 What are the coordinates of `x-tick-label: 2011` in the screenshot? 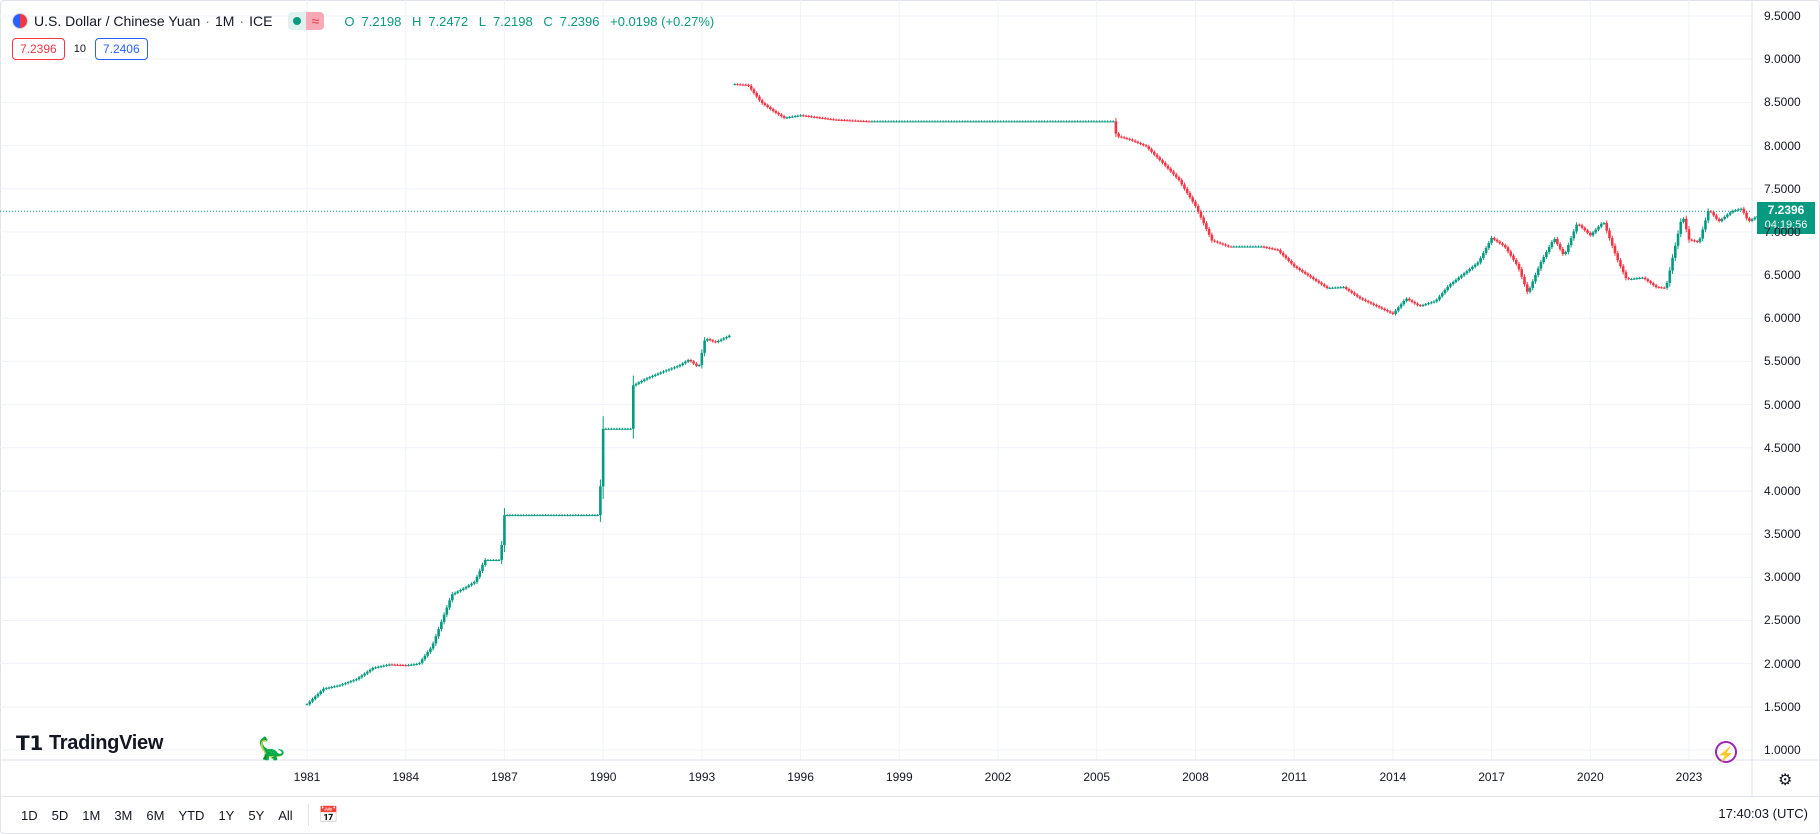 It's located at (1294, 777).